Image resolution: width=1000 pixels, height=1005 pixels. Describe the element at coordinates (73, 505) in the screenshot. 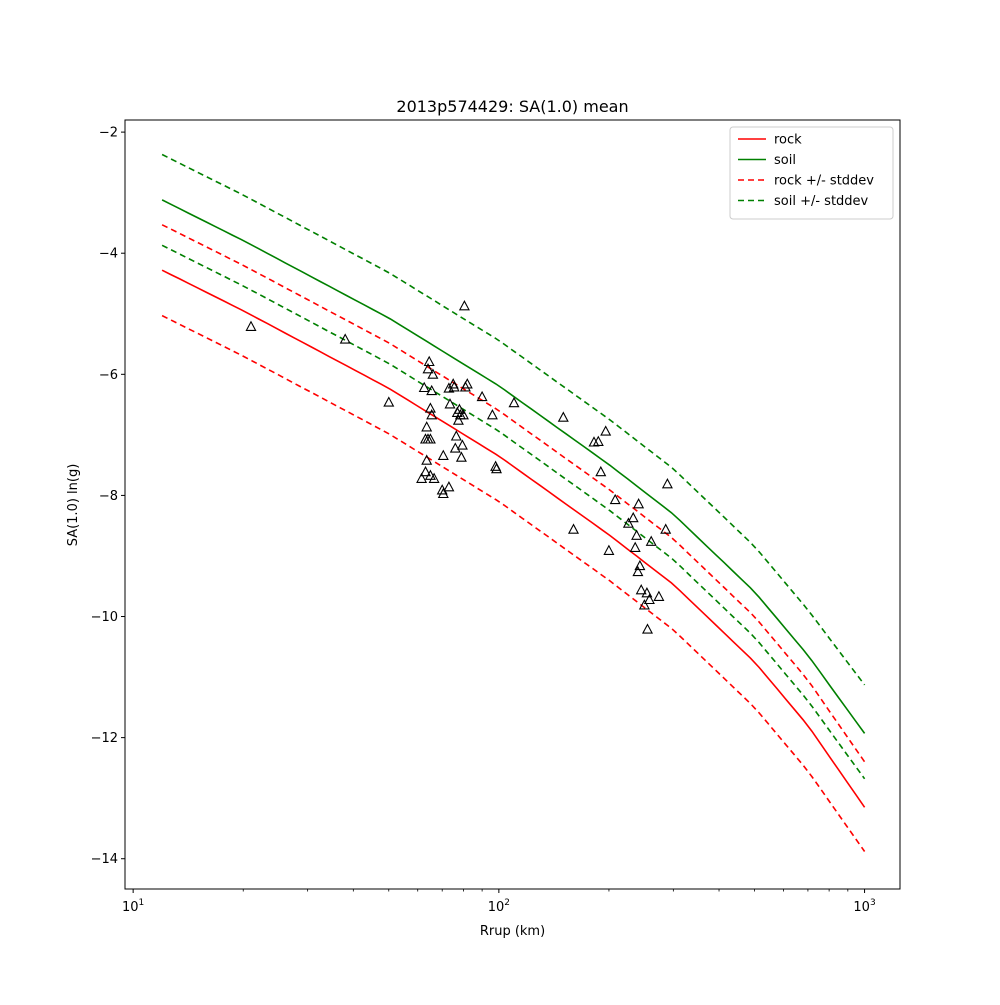

I see `y-axis-label: SA(1.0) ln(g)` at that location.